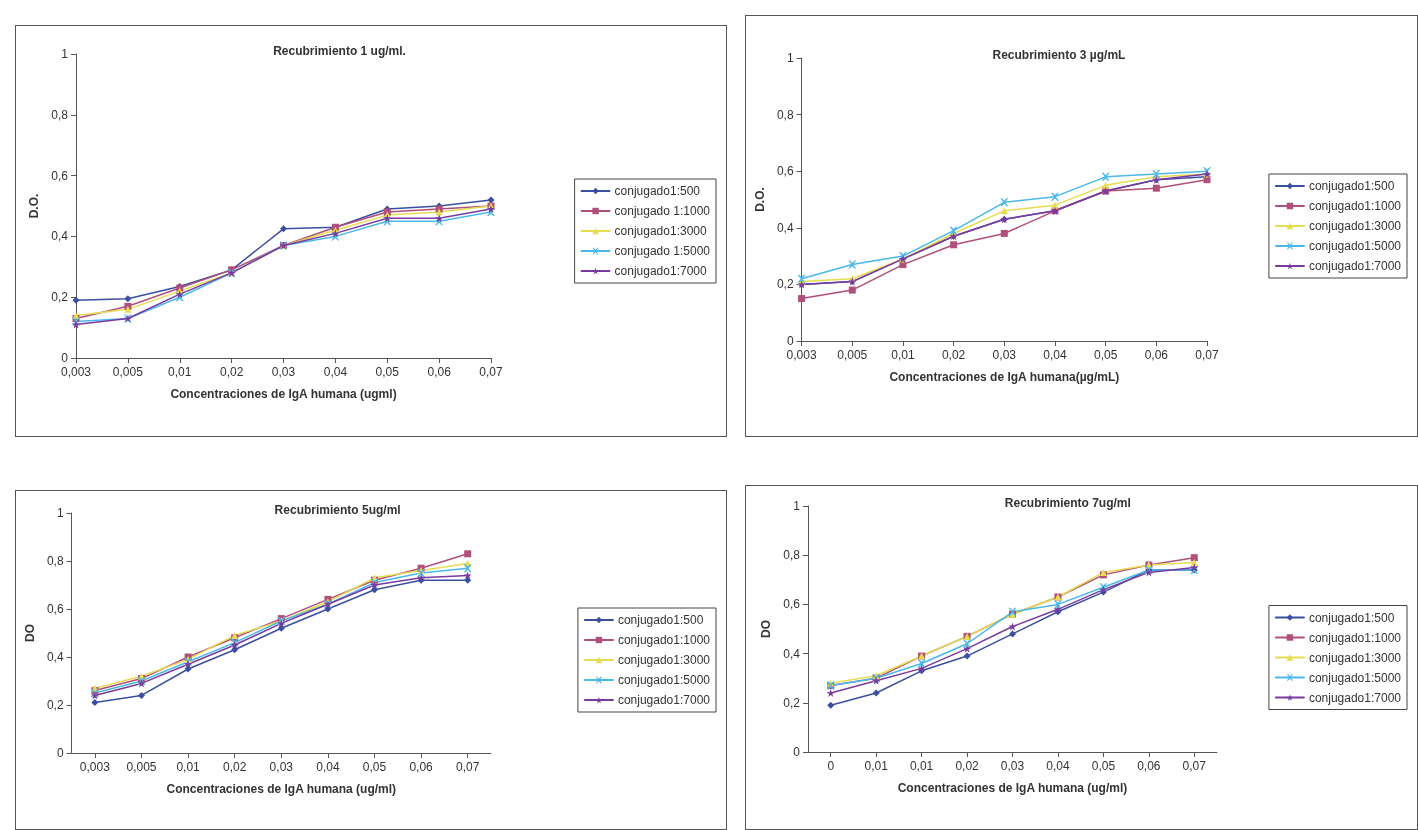 The width and height of the screenshot is (1418, 830). What do you see at coordinates (339, 51) in the screenshot?
I see `chart-title: Recubrimiento 1 ug/ml.` at bounding box center [339, 51].